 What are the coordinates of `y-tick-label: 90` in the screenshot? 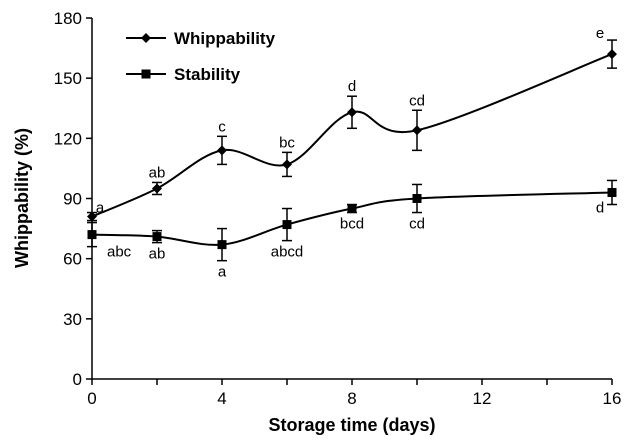 It's located at (72, 199).